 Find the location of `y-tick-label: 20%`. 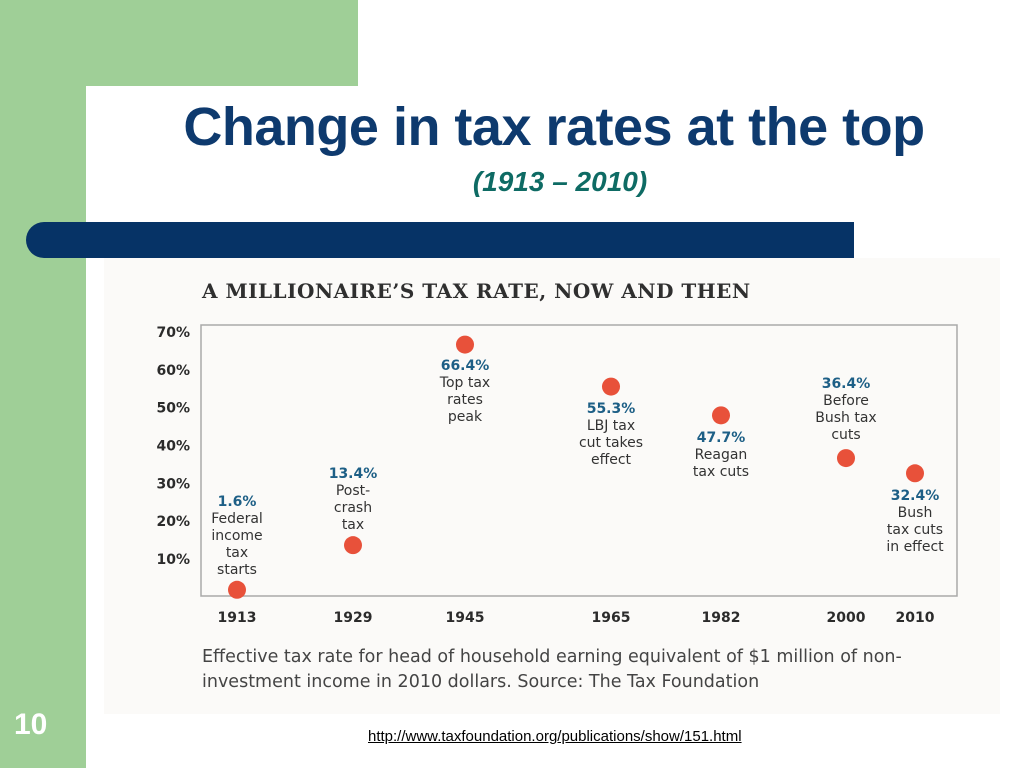

y-tick-label: 20% is located at coordinates (173, 522).